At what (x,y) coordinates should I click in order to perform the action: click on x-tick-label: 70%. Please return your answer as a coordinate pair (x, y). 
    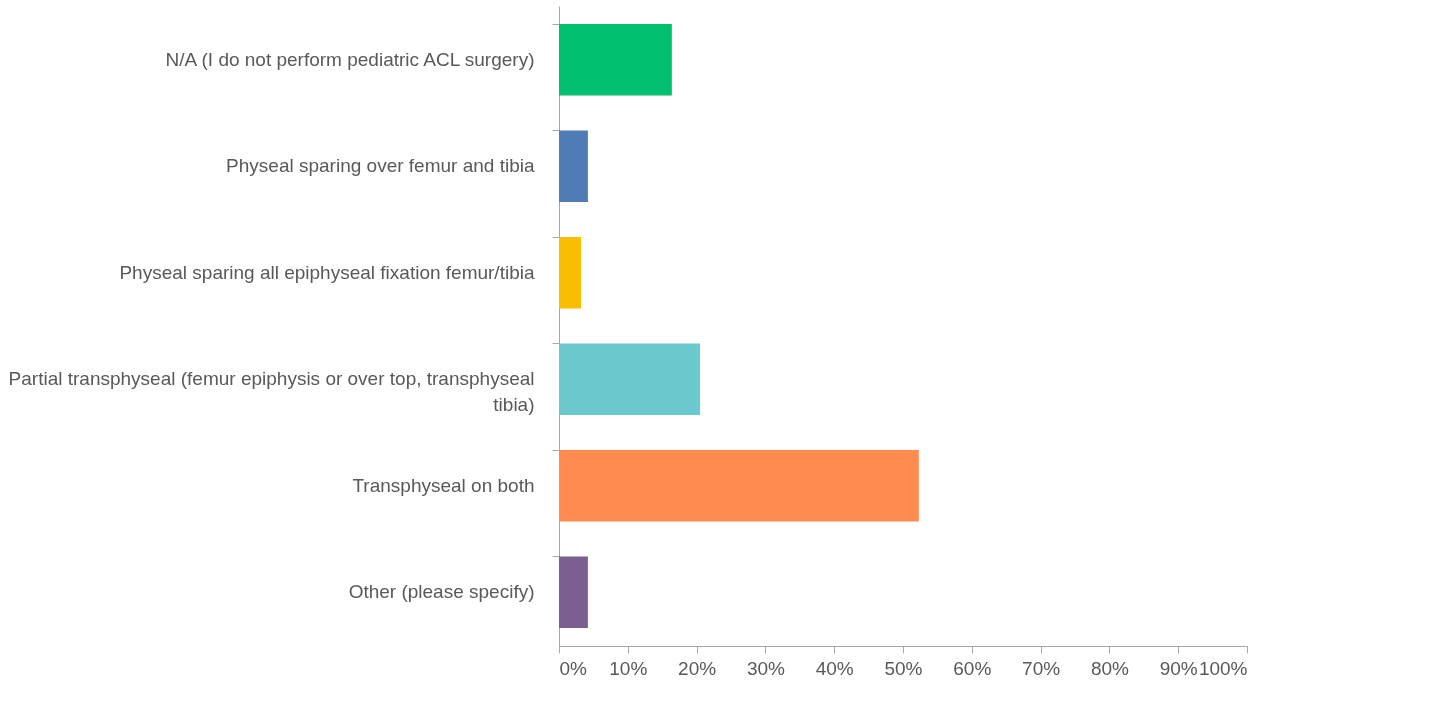
    Looking at the image, I should click on (1041, 668).